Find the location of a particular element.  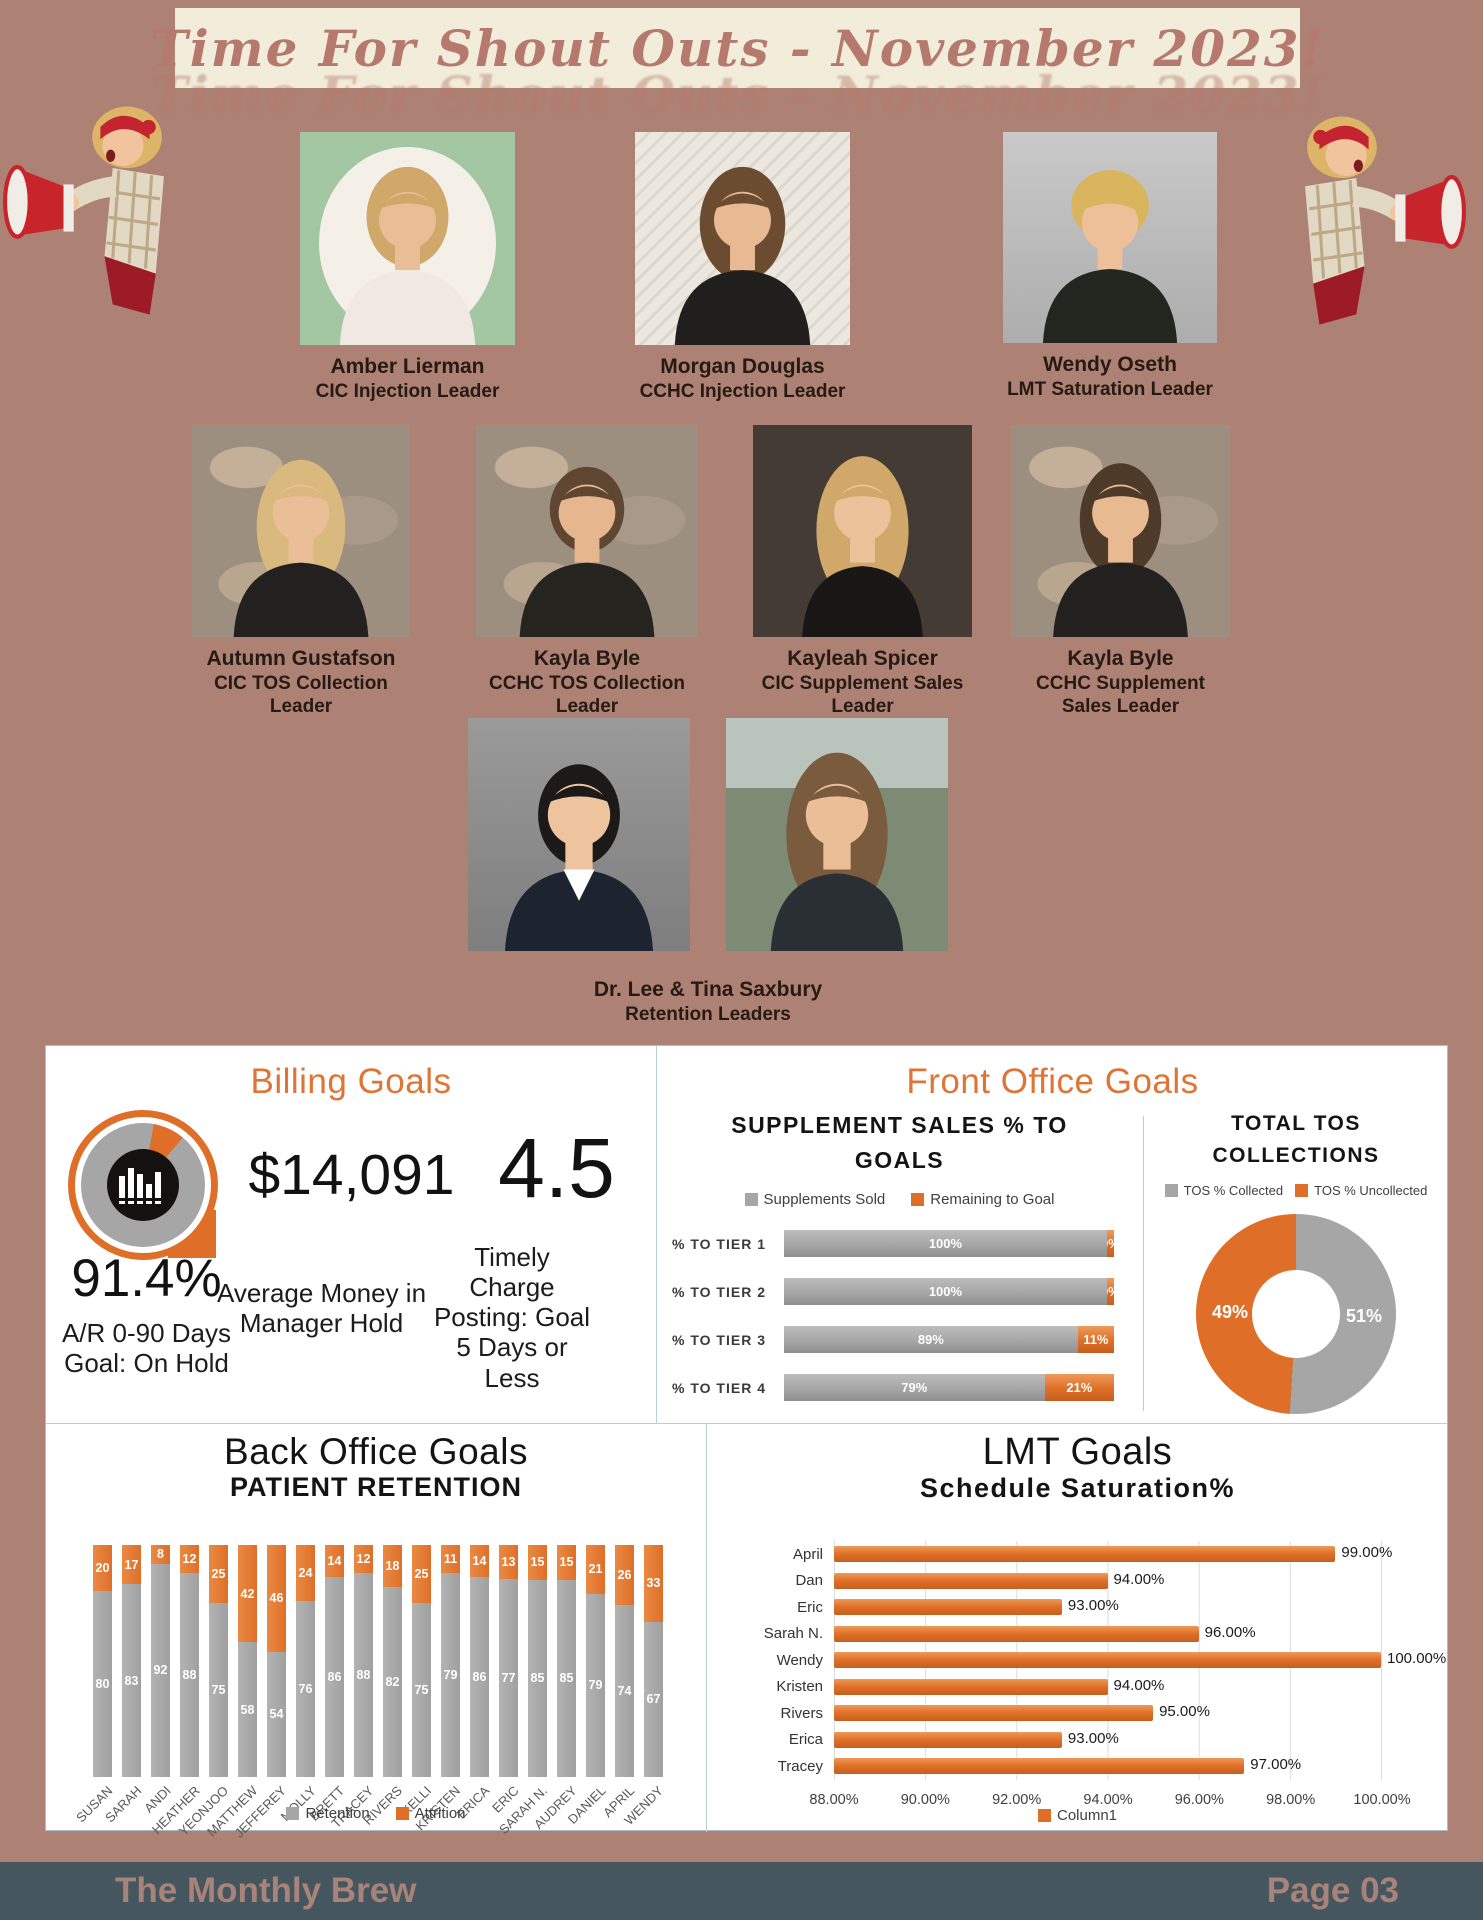

column-segment-retention: 83 is located at coordinates (131, 1680).